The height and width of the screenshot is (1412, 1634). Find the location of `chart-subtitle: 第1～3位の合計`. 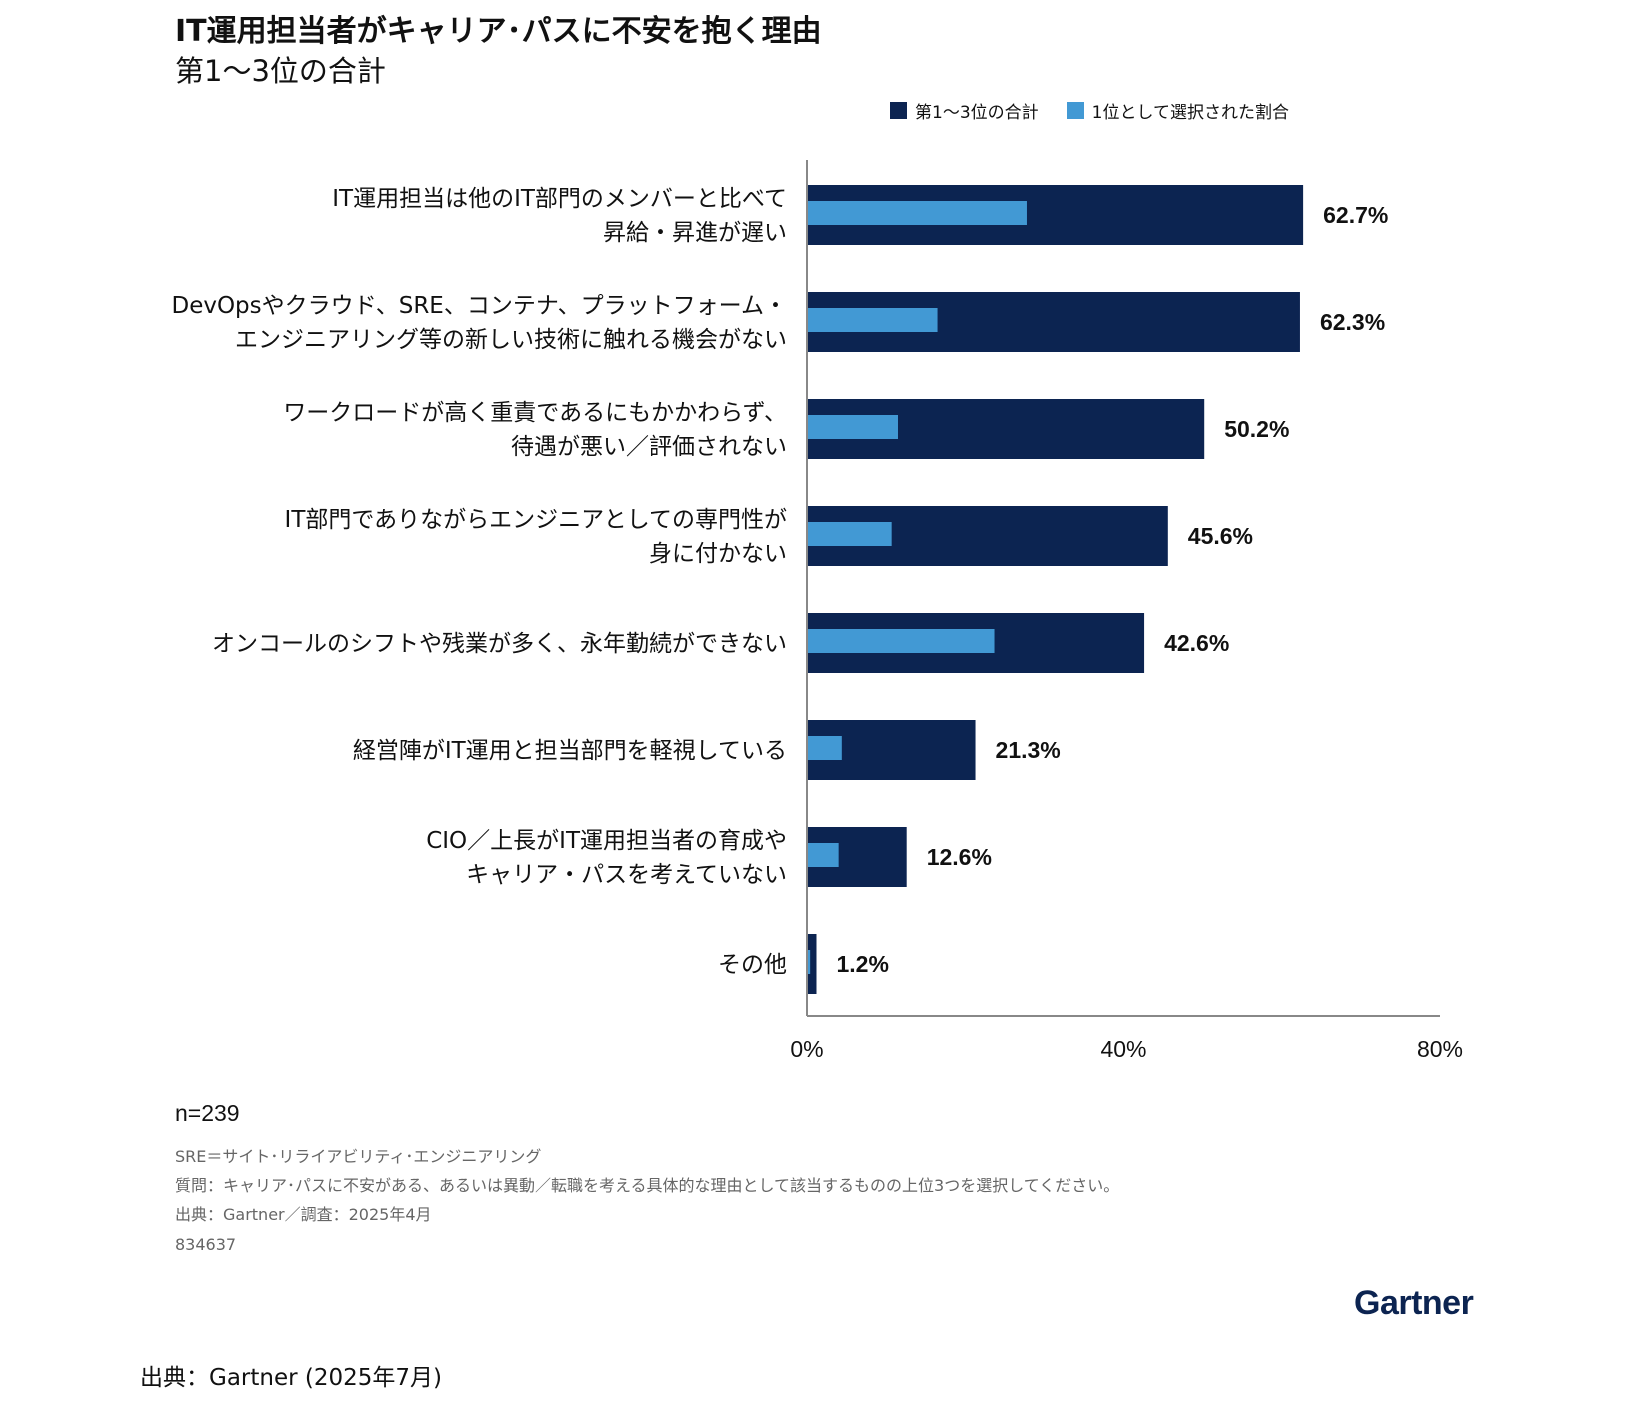

chart-subtitle: 第1～3位の合計 is located at coordinates (280, 71).